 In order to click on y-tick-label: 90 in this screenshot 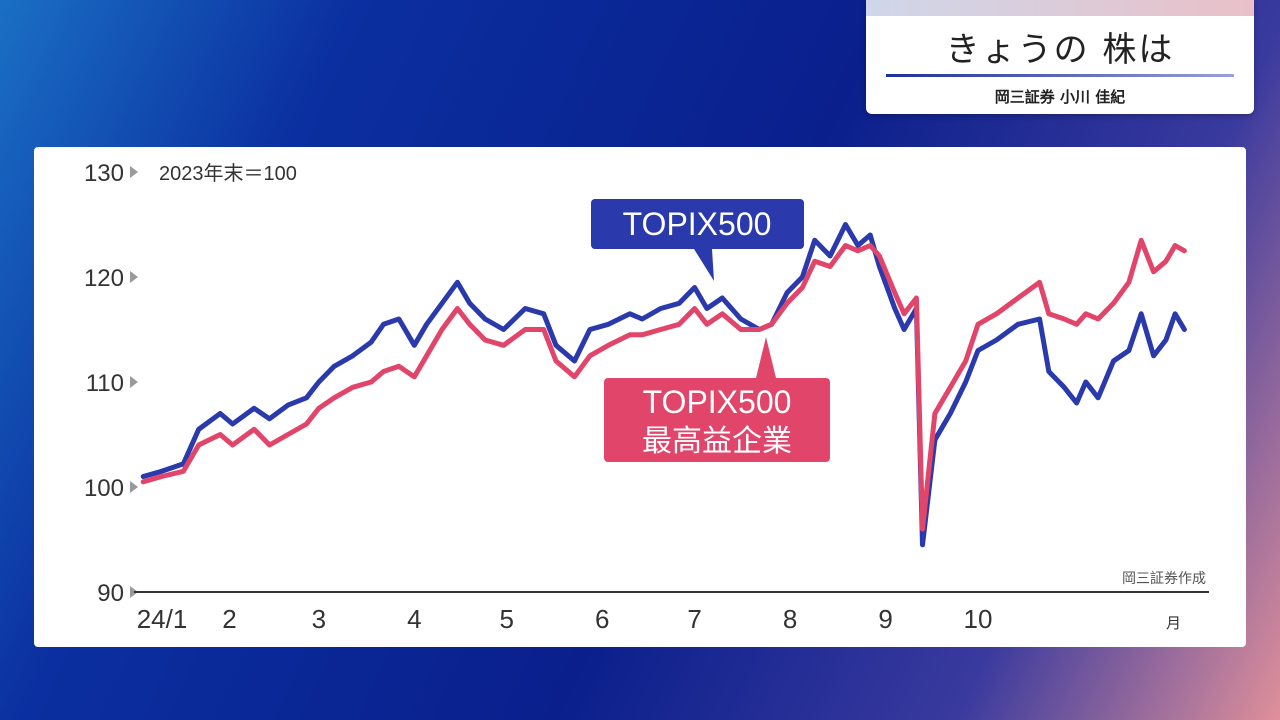, I will do `click(110, 593)`.